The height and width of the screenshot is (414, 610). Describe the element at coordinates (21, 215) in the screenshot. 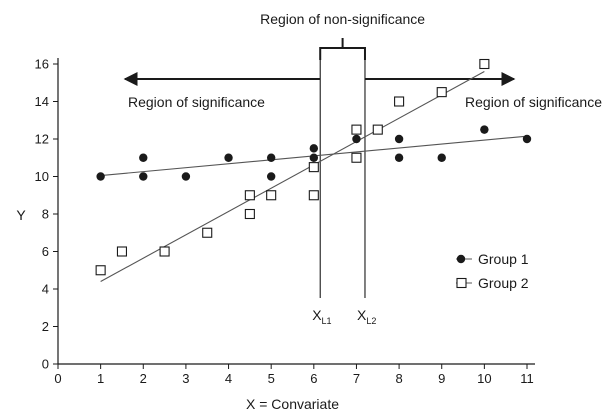

I see `y-axis-title: Y` at that location.